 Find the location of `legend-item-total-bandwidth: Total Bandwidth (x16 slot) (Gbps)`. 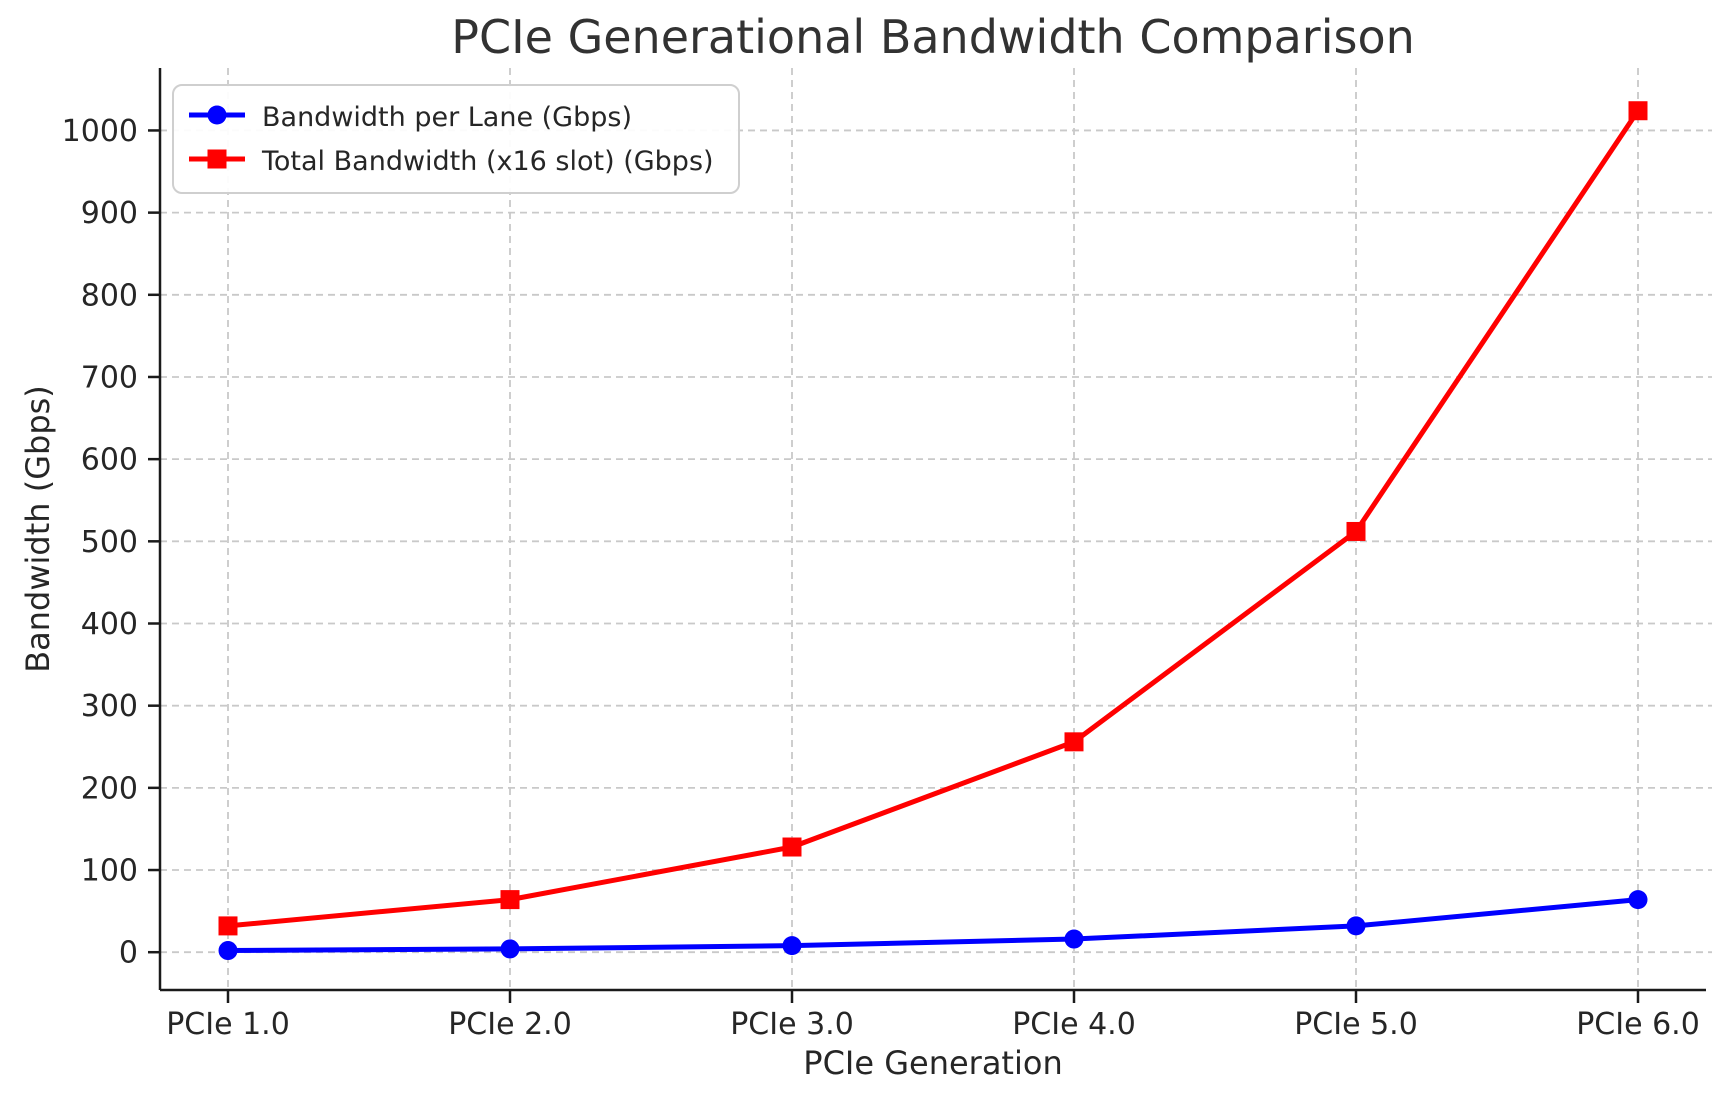

legend-item-total-bandwidth: Total Bandwidth (x16 slot) (Gbps) is located at coordinates (450, 161).